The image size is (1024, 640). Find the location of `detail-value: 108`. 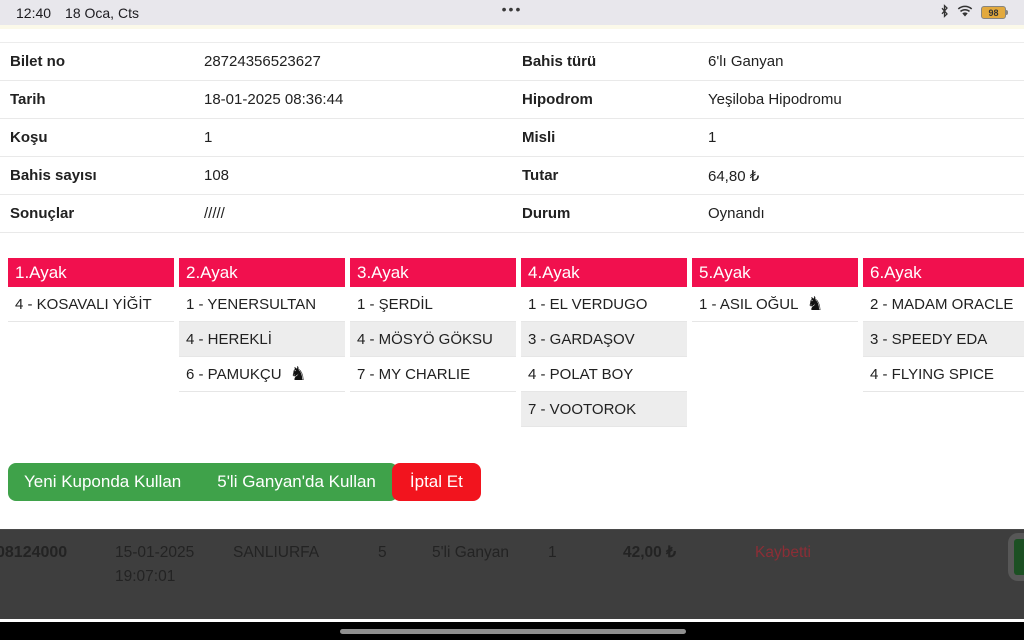

detail-value: 108 is located at coordinates (217, 175).